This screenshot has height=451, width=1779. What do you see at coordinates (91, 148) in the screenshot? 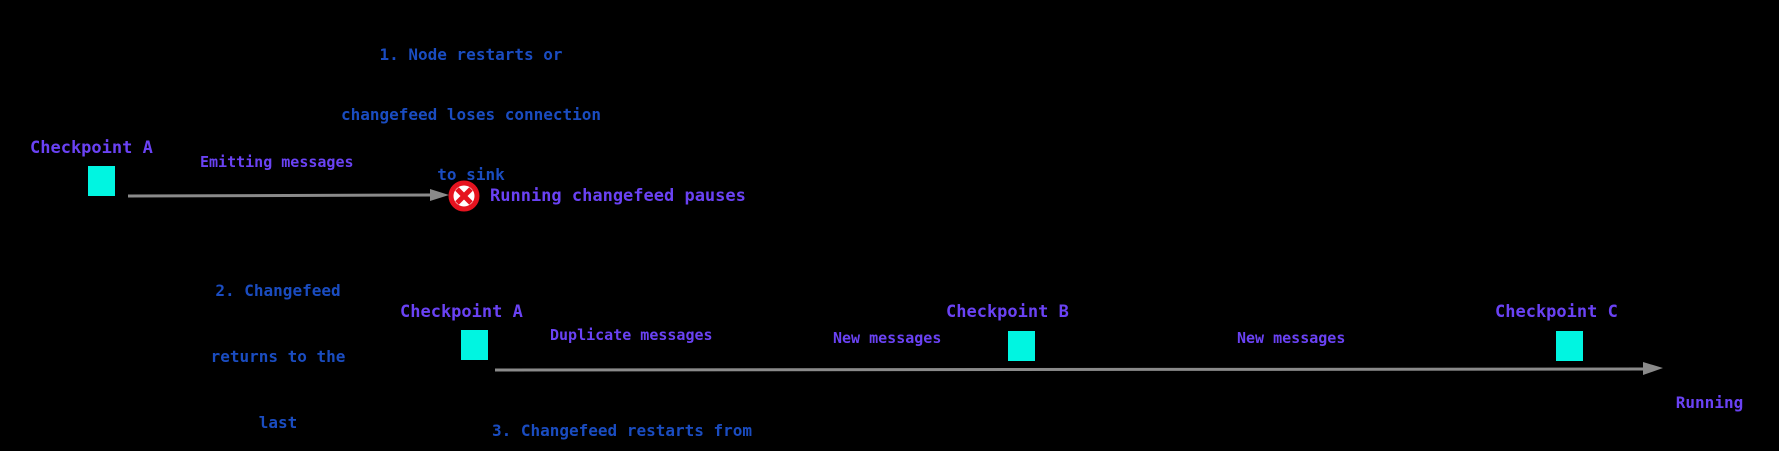
I see `checkpoint-a-label-timeline1: Checkpoint A` at bounding box center [91, 148].